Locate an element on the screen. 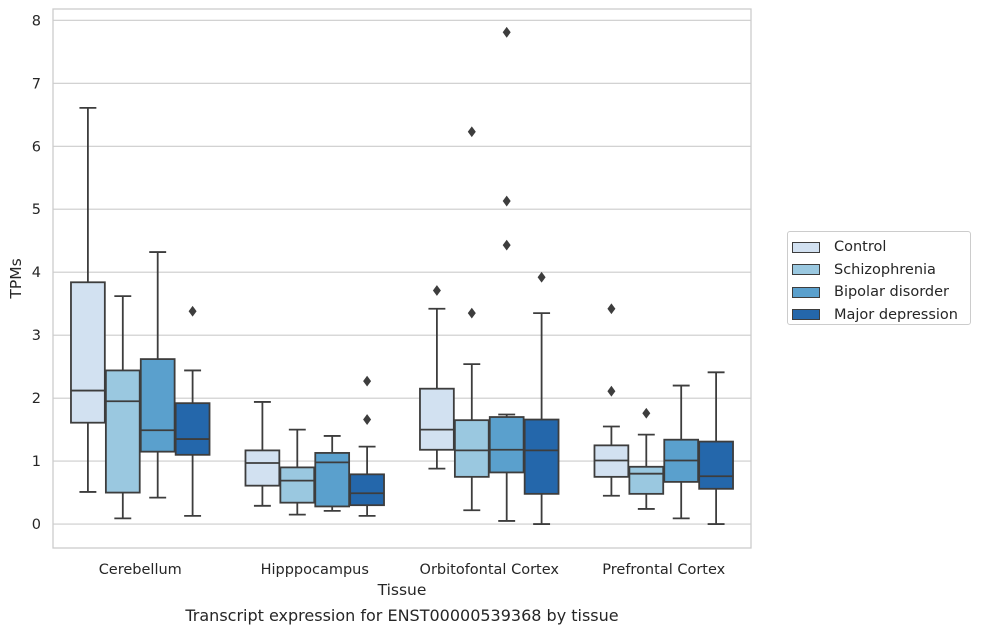 This screenshot has width=983, height=638. x-axis-label: Tissue is located at coordinates (402, 590).